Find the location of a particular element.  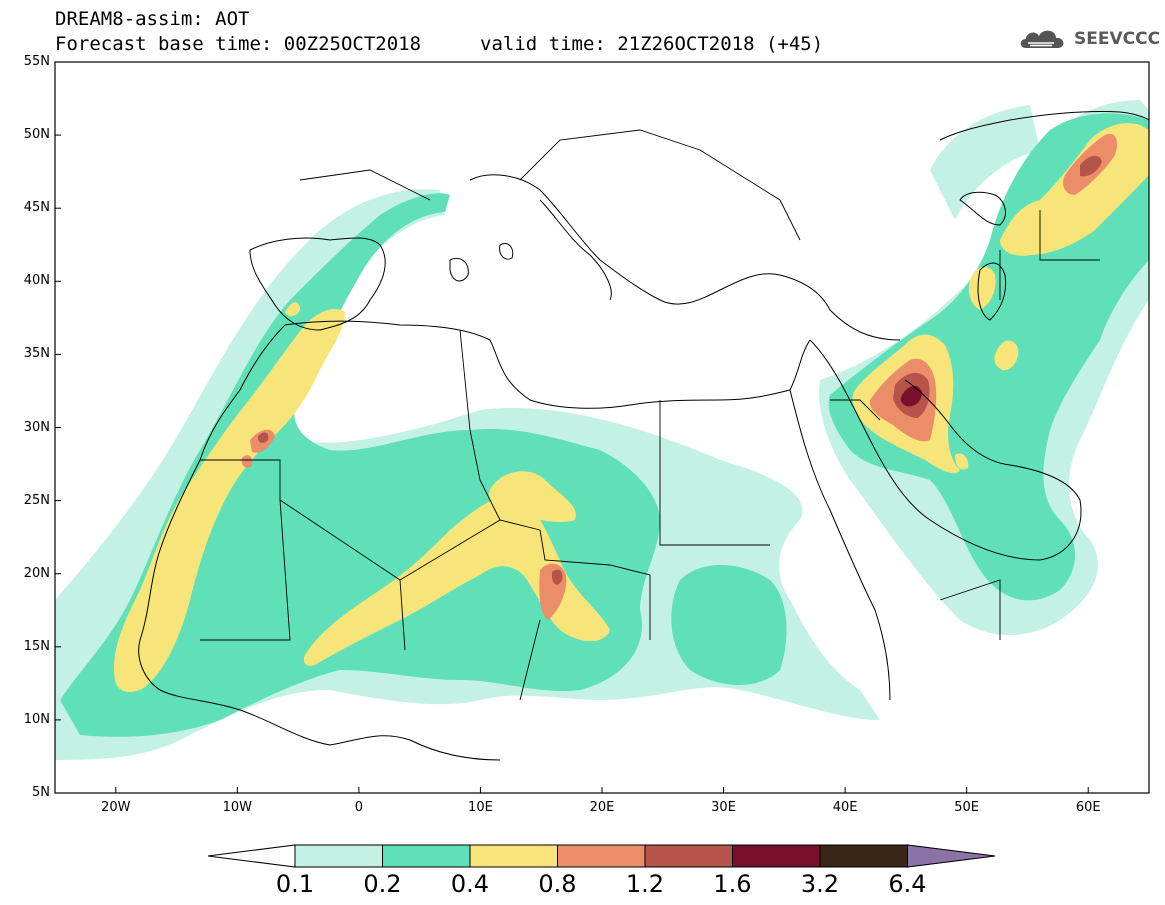

colorbar-label: 0.8 is located at coordinates (557, 884).